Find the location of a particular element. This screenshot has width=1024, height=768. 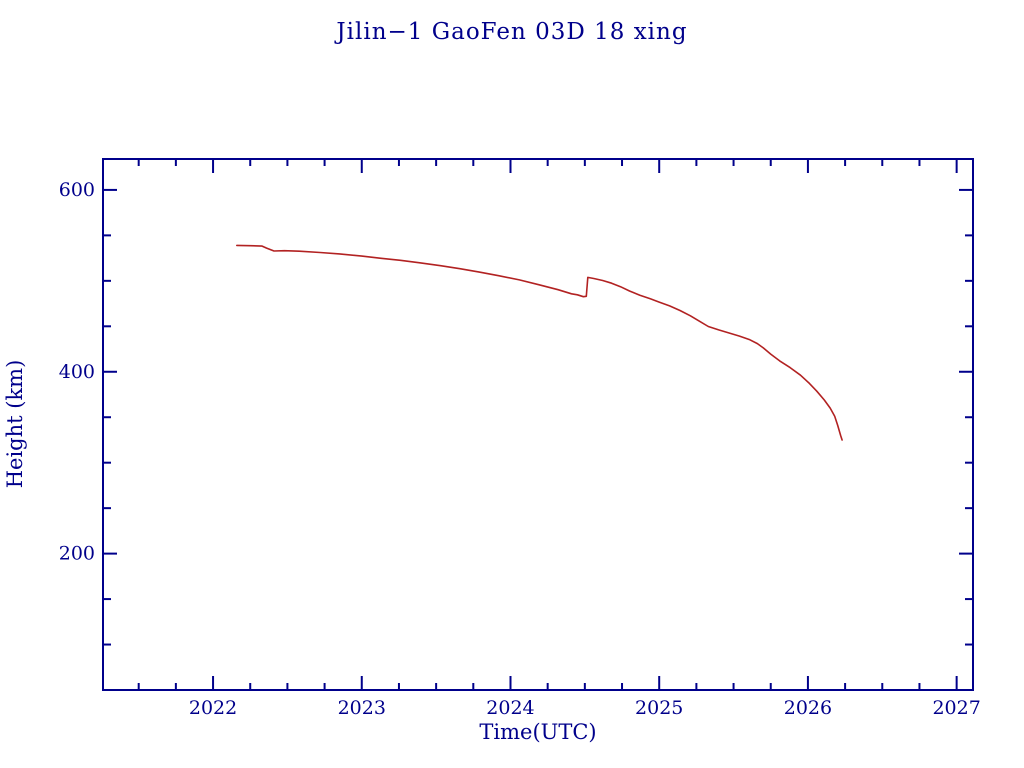

chart-title: Jilin−1 GaoFen 03D 18 xing is located at coordinates (510, 32).